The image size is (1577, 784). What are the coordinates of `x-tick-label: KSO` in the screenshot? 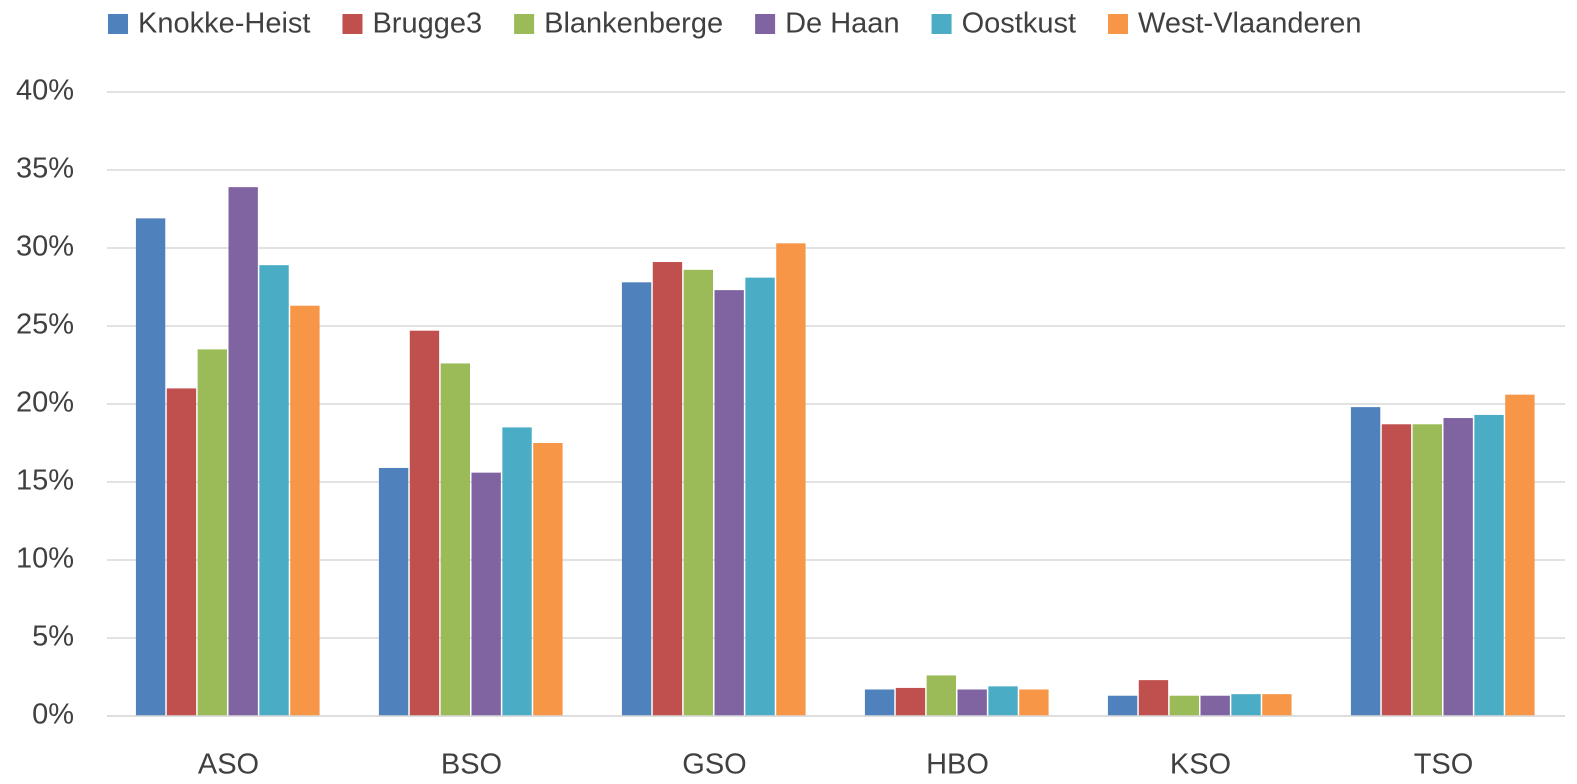 It's located at (1200, 765).